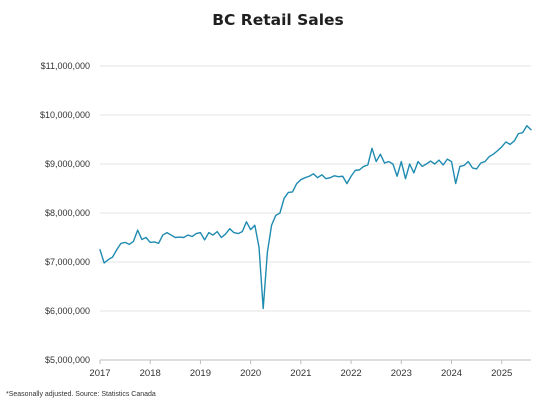 This screenshot has width=560, height=406. What do you see at coordinates (150, 373) in the screenshot?
I see `x-tick-label: 2018` at bounding box center [150, 373].